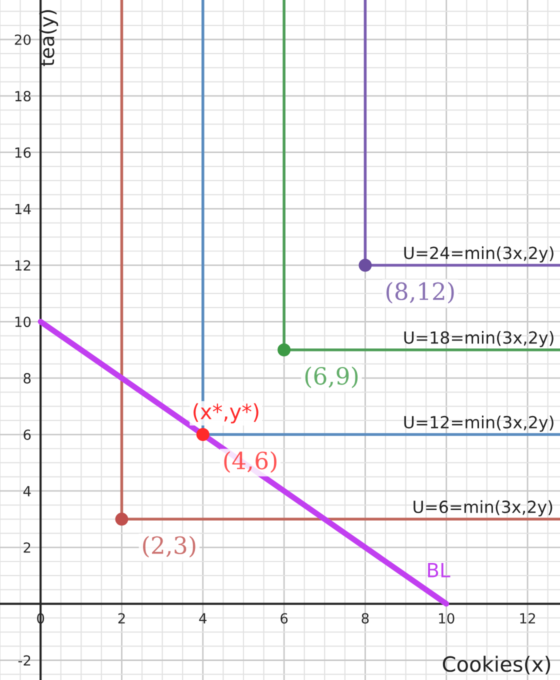  I want to click on x-tick-label: 4, so click(203, 618).